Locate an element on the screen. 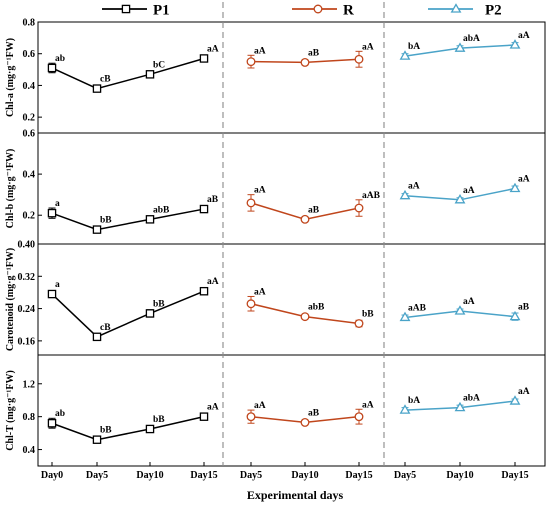 The width and height of the screenshot is (550, 506). y-axis-title: Chl-a (mg·g⁻¹FW) is located at coordinates (10, 77).